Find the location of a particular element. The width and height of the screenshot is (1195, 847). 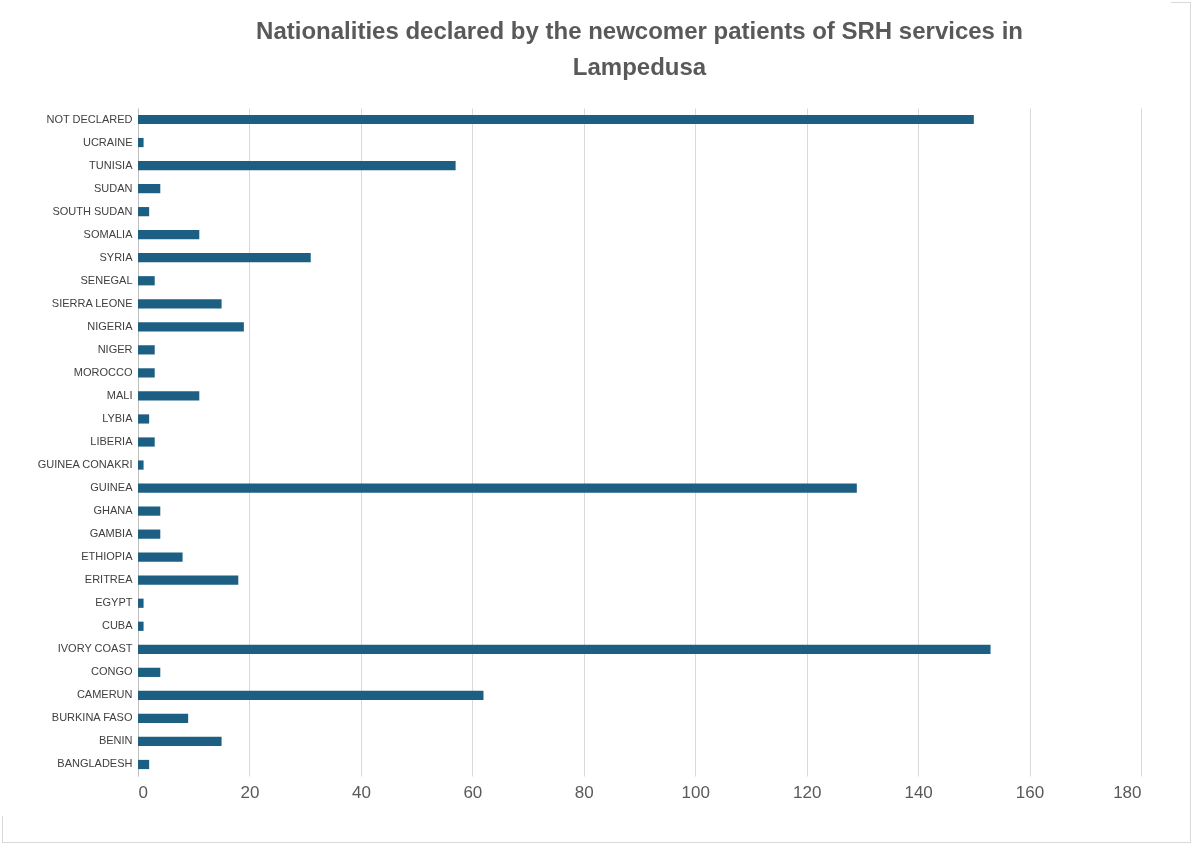

y-tick-label: GUINEA CONAKRI is located at coordinates (85, 464).